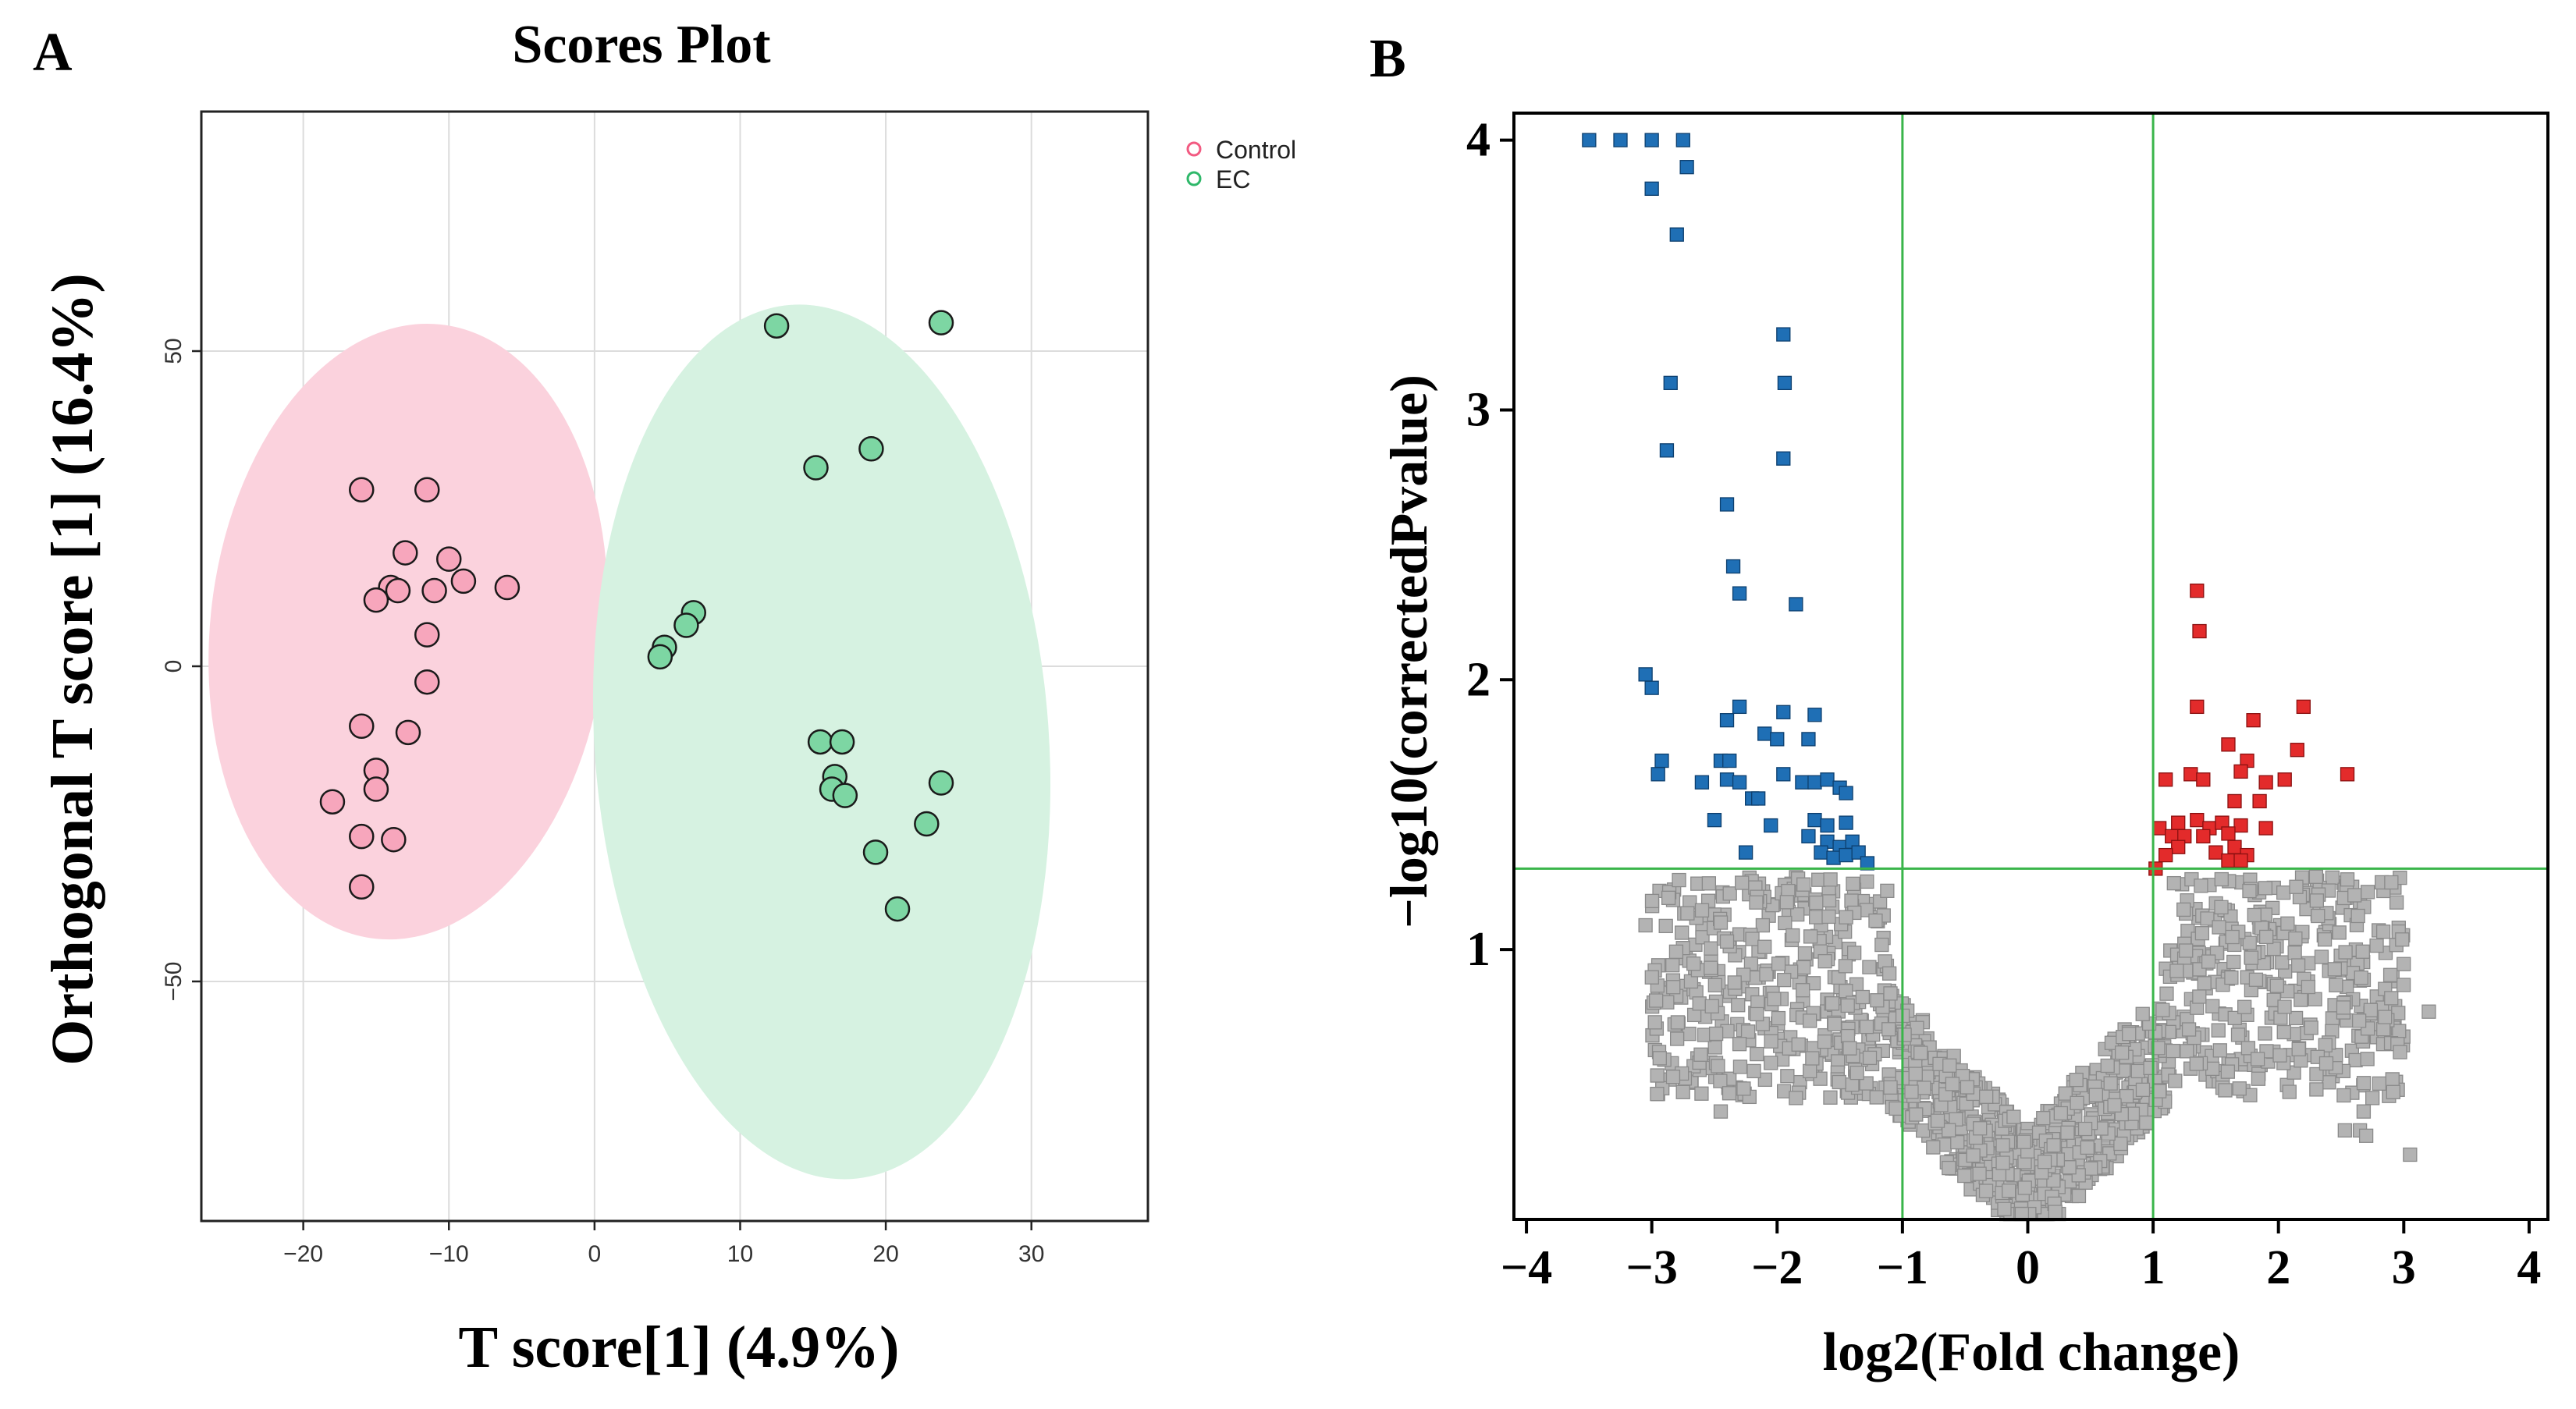  What do you see at coordinates (595, 1254) in the screenshot?
I see `x-tick-label: 0` at bounding box center [595, 1254].